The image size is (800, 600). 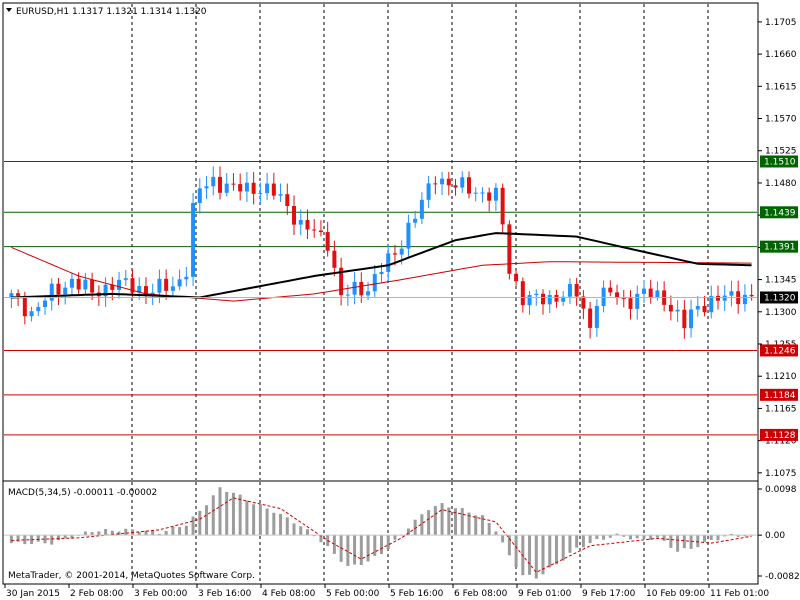 What do you see at coordinates (9, 10) in the screenshot?
I see `symbol-dropdown-icon` at bounding box center [9, 10].